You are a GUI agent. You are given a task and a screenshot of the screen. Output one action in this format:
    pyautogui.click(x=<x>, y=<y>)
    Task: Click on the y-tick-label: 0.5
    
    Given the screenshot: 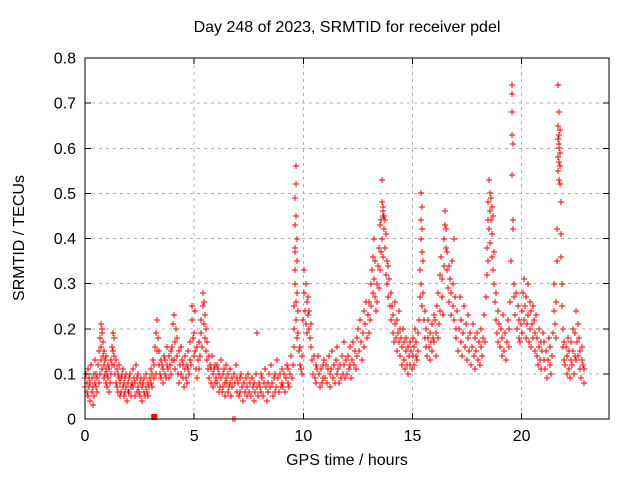 What is the action you would take?
    pyautogui.click(x=65, y=194)
    